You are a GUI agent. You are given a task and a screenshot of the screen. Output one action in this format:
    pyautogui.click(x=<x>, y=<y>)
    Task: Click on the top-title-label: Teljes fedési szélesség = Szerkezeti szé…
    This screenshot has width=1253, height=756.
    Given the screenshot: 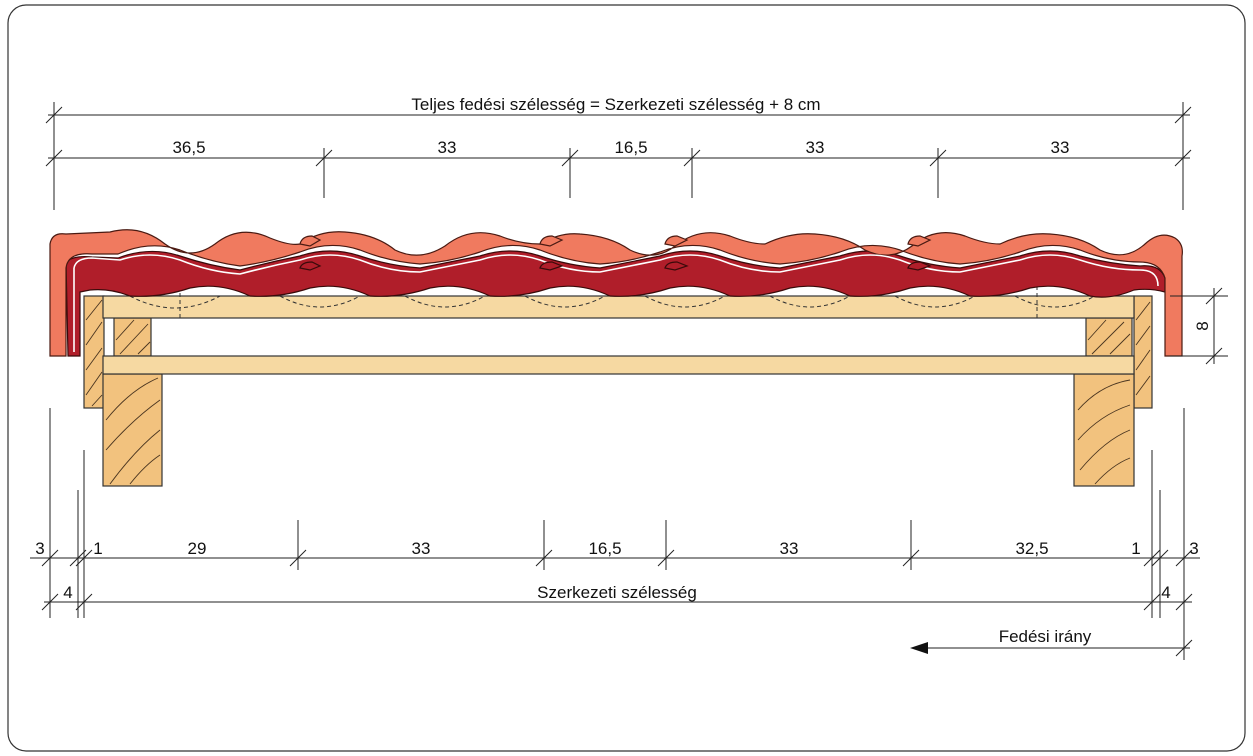 What is the action you would take?
    pyautogui.click(x=615, y=104)
    